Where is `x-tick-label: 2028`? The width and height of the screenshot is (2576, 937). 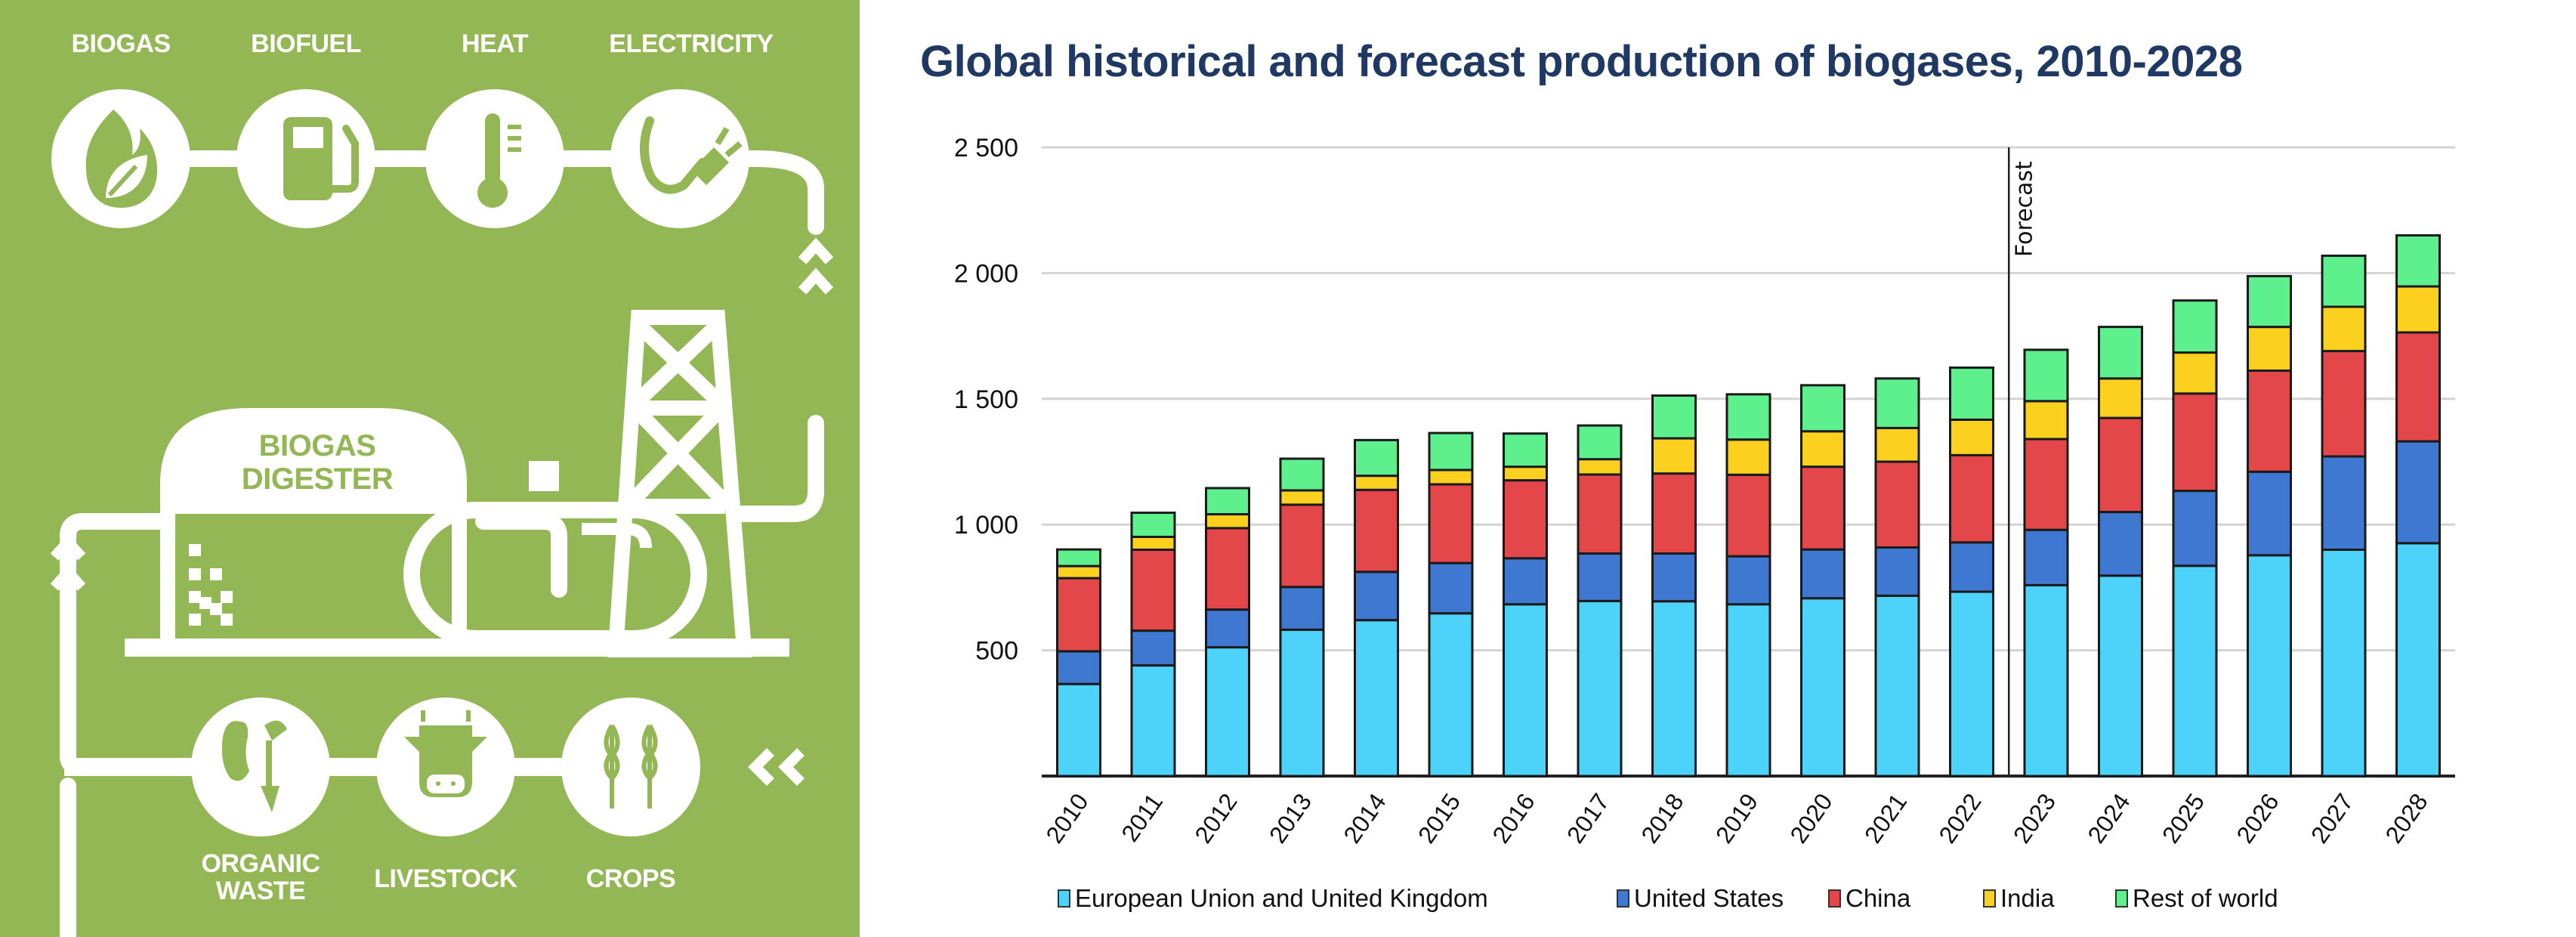
x-tick-label: 2028 is located at coordinates (2406, 818).